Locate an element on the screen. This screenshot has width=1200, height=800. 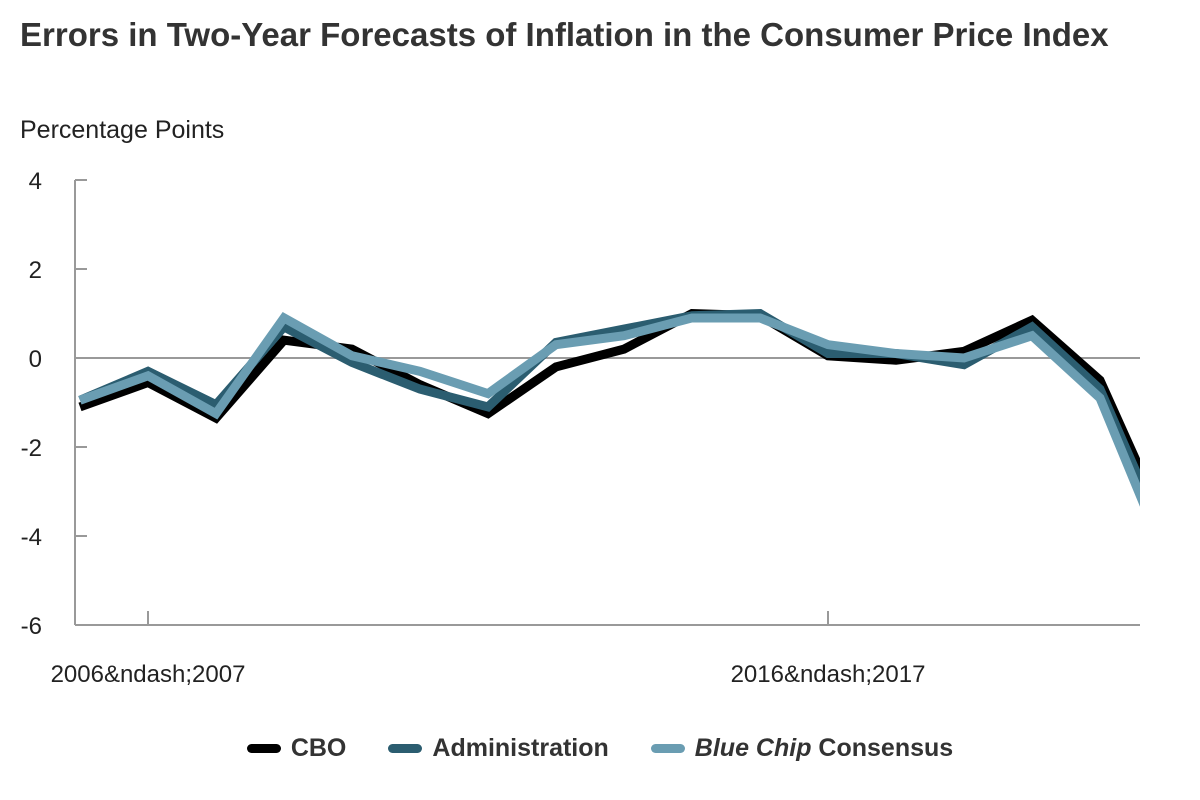
legend-item-blue-chip: Blue Chip Consensus is located at coordinates (801, 748).